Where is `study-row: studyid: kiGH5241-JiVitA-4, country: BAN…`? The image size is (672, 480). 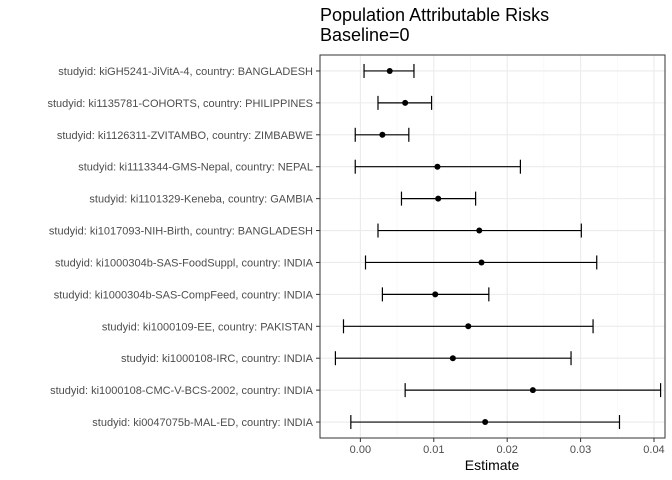
study-row: studyid: kiGH5241-JiVitA-4, country: BAN… is located at coordinates (236, 70).